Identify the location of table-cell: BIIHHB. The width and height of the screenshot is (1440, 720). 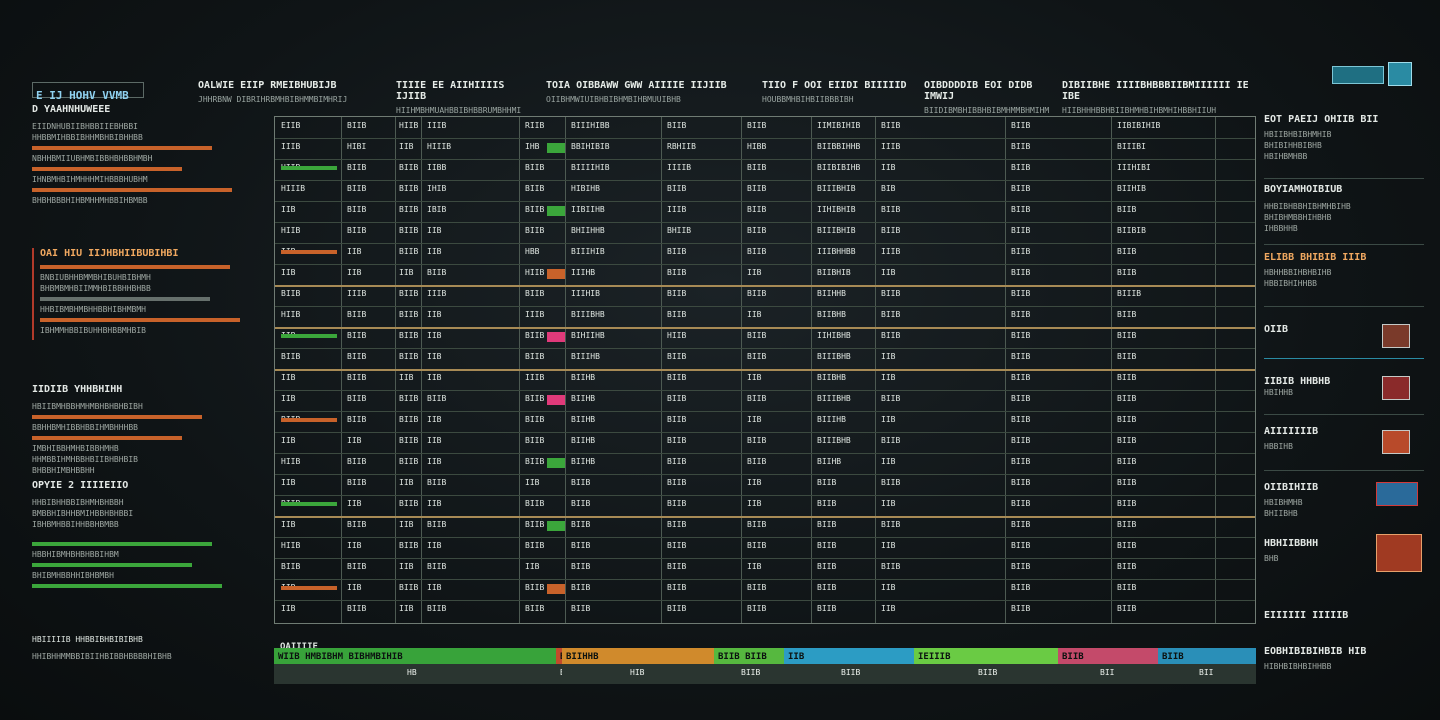
(831, 293).